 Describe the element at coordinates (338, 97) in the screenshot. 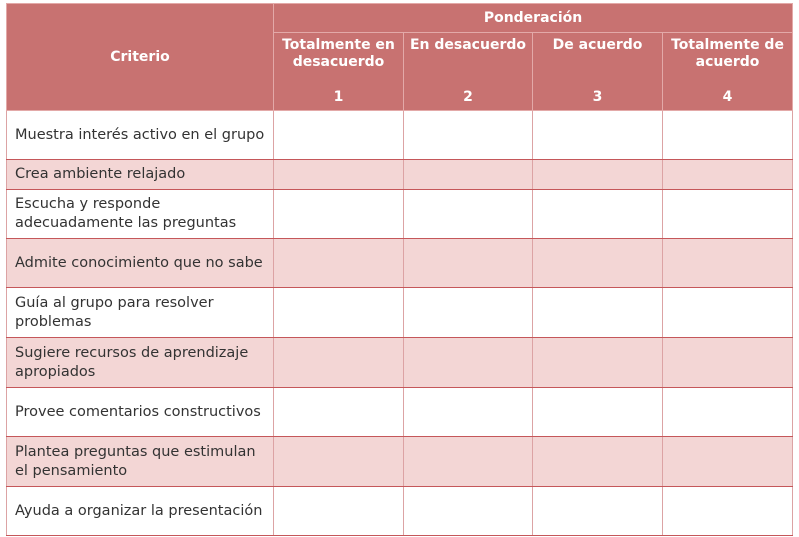

I see `scale-value: 1` at that location.